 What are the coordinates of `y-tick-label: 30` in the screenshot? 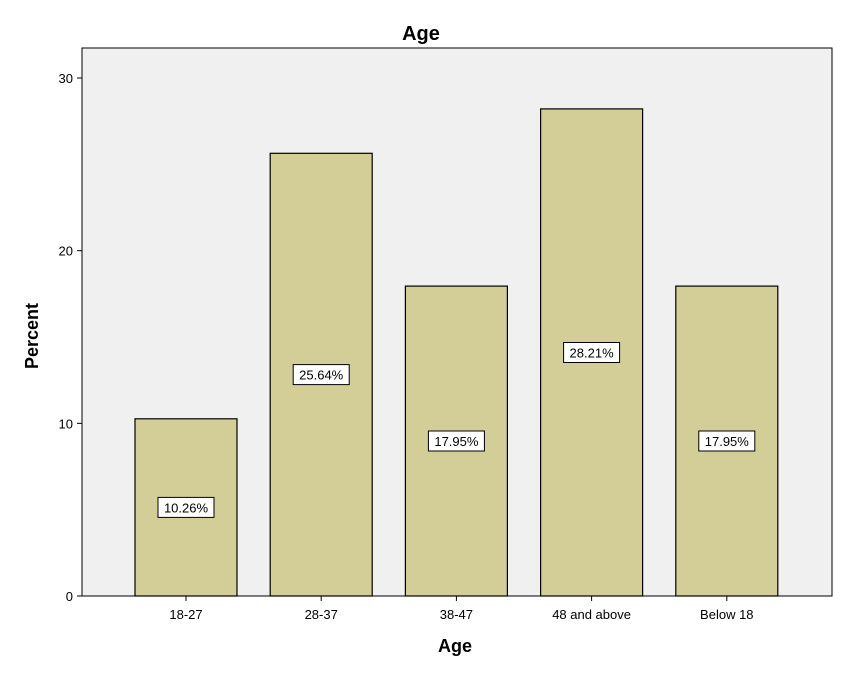 It's located at (66, 78).